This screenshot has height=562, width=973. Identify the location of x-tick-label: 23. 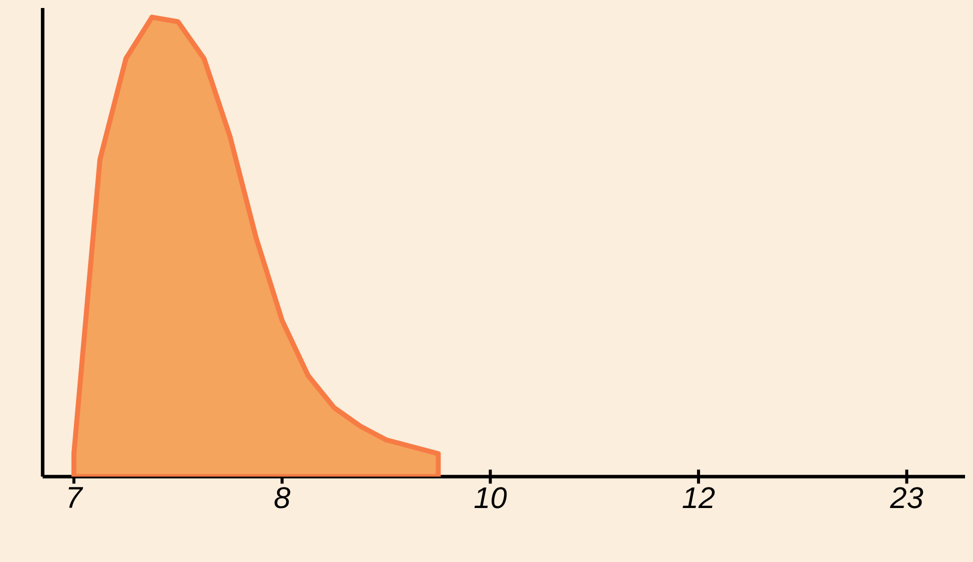
(907, 497).